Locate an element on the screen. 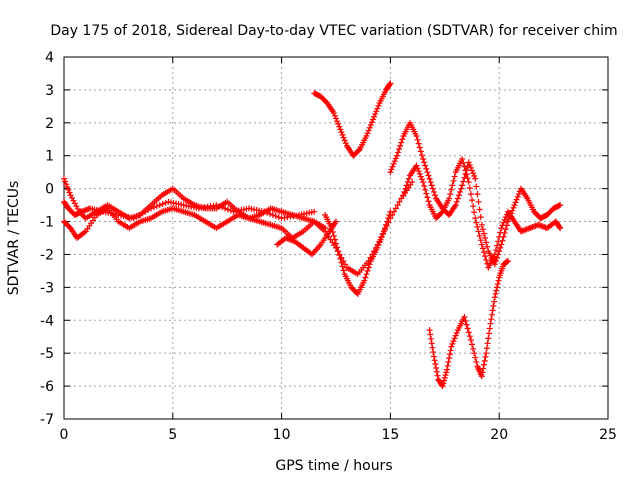  series-track-high-arc is located at coordinates (352, 119).